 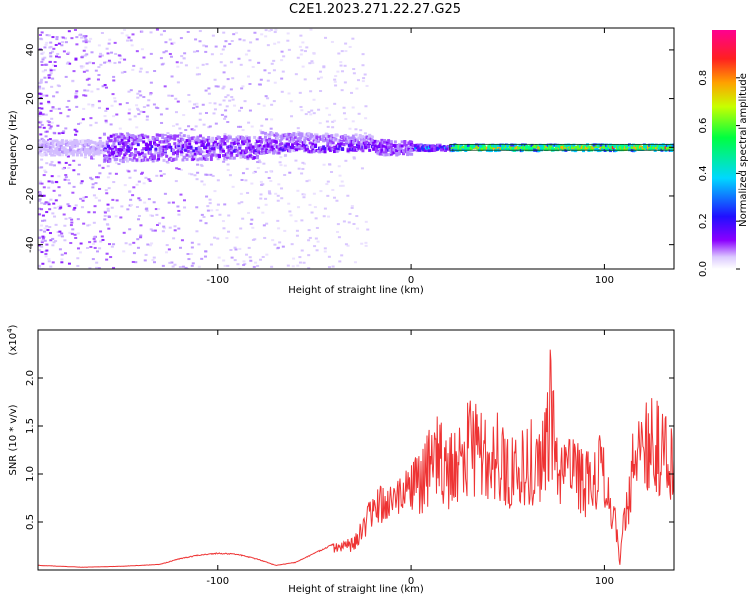 I want to click on colorbar-gradient, so click(x=724, y=149).